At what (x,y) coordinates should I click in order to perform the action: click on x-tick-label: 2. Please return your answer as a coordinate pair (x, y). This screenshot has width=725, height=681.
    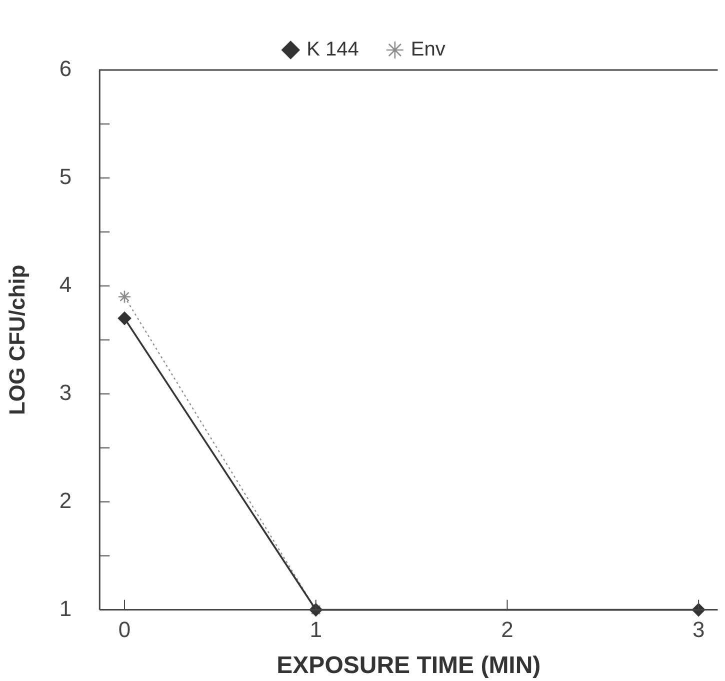
    Looking at the image, I should click on (507, 629).